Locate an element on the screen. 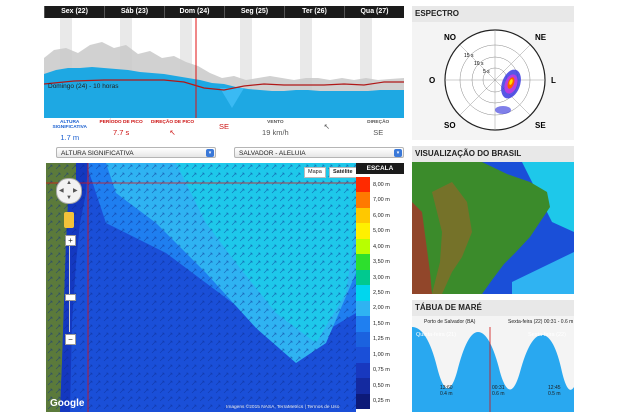  spectrum-energy-secondary is located at coordinates (503, 110).